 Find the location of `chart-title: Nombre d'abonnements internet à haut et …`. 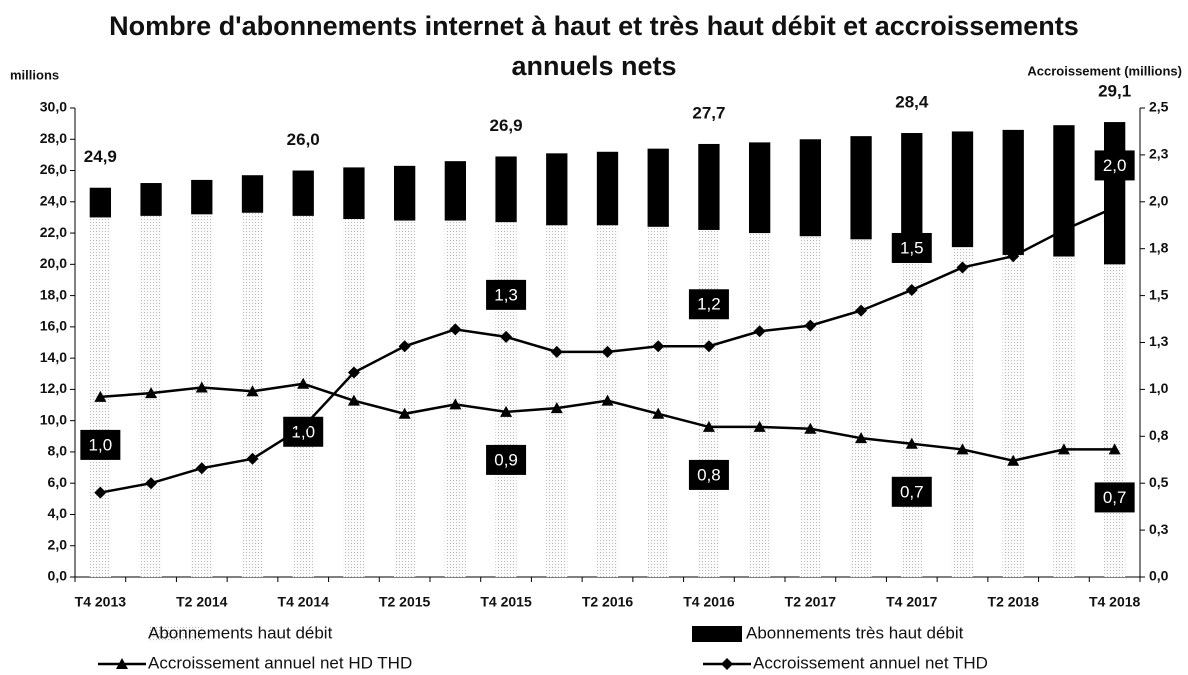

chart-title: Nombre d'abonnements internet à haut et … is located at coordinates (594, 46).